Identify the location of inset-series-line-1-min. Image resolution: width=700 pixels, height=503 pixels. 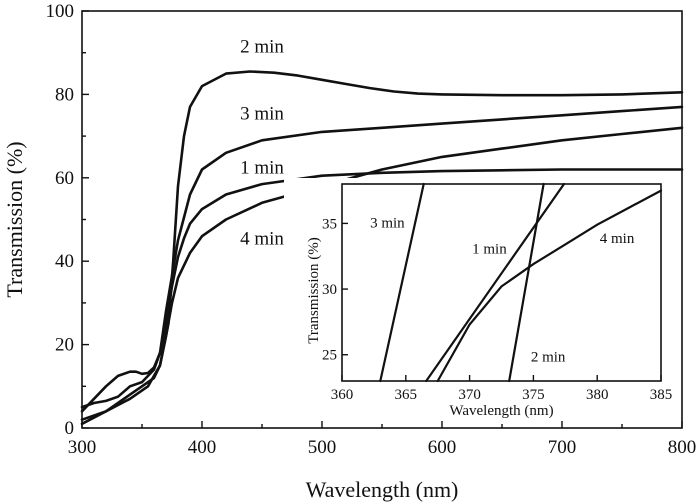
(495, 282).